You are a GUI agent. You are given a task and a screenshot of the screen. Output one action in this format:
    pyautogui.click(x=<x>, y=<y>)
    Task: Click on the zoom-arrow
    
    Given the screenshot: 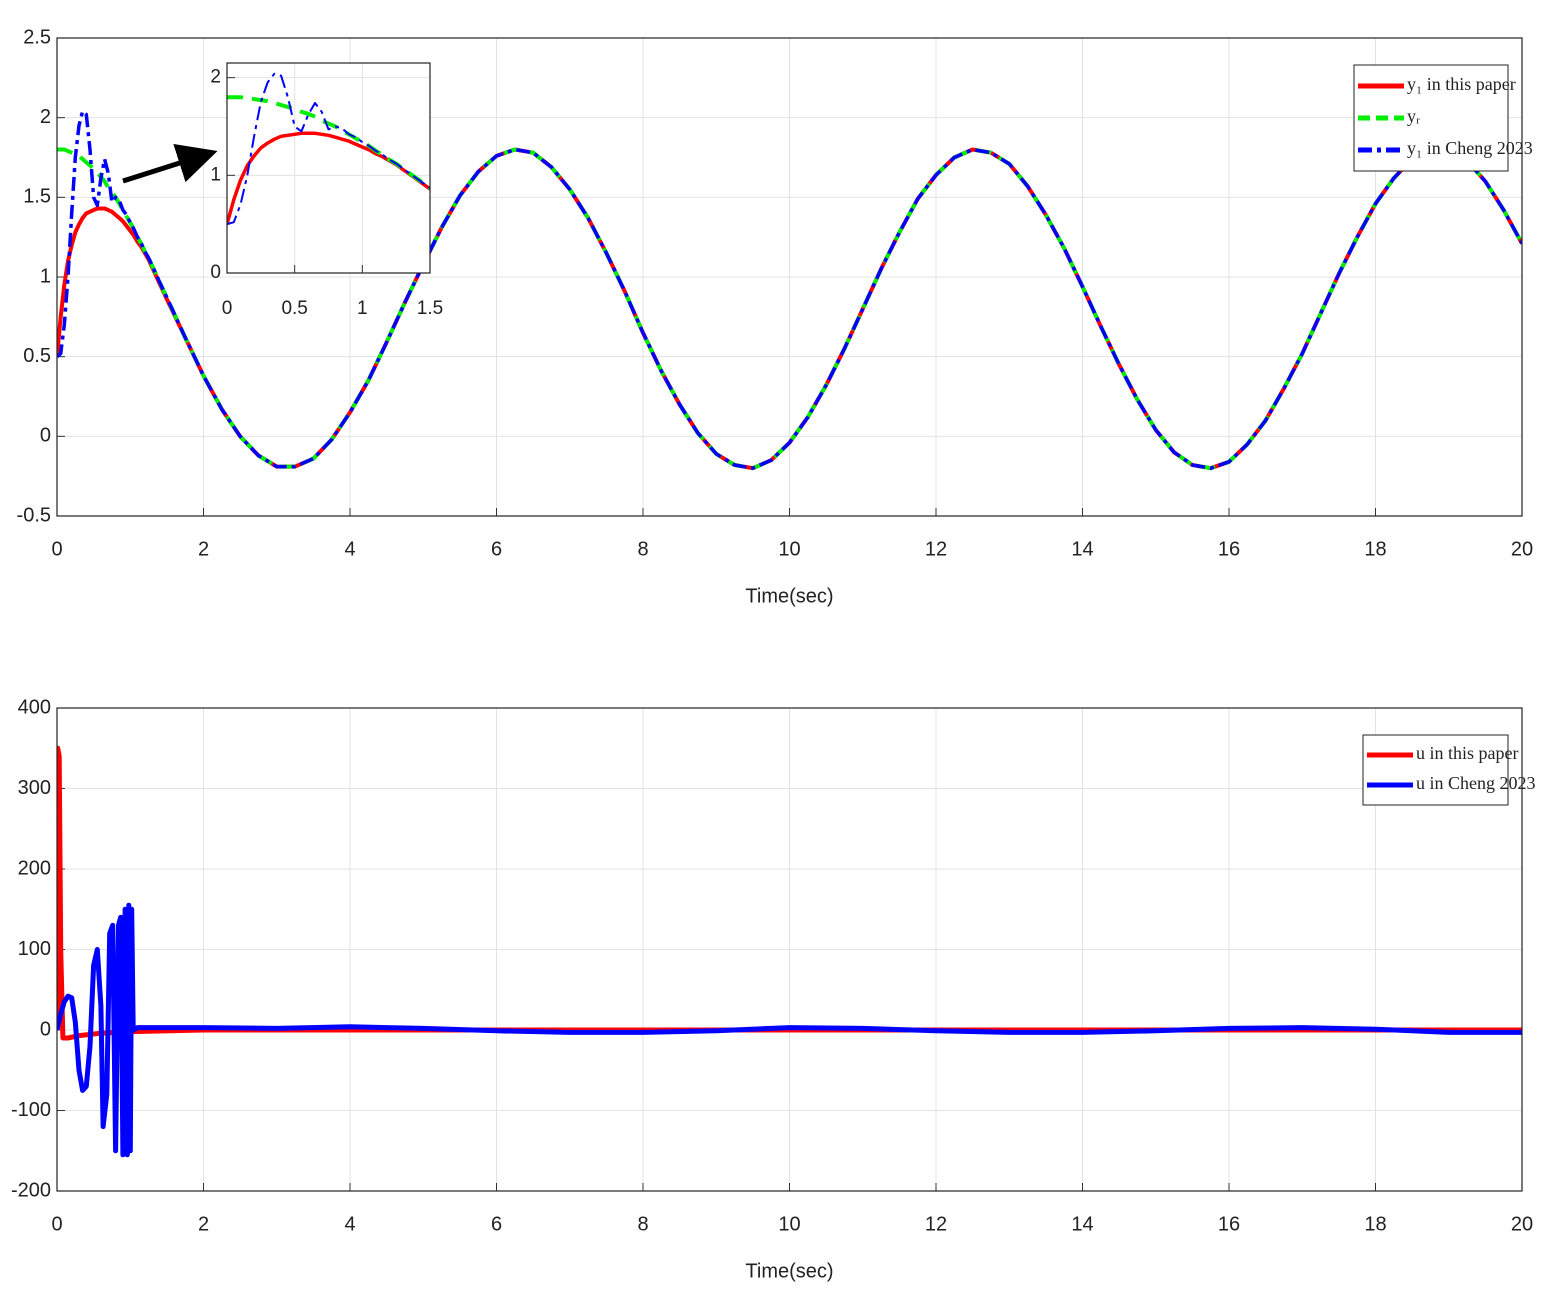 What is the action you would take?
    pyautogui.click(x=170, y=164)
    